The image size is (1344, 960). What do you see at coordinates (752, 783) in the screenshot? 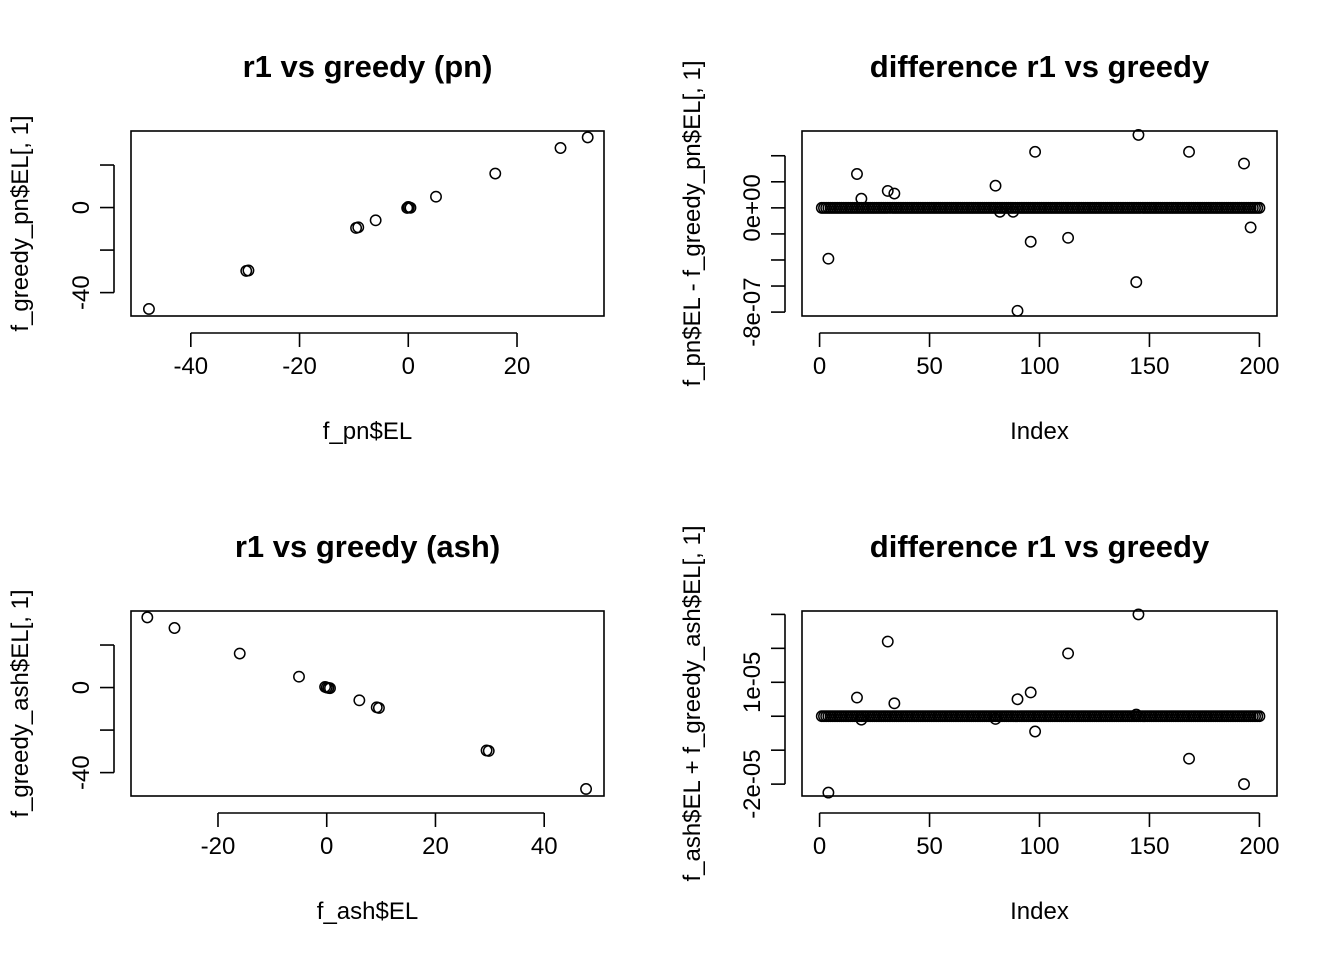
I see `y-tick-label: -2e-05` at bounding box center [752, 783].